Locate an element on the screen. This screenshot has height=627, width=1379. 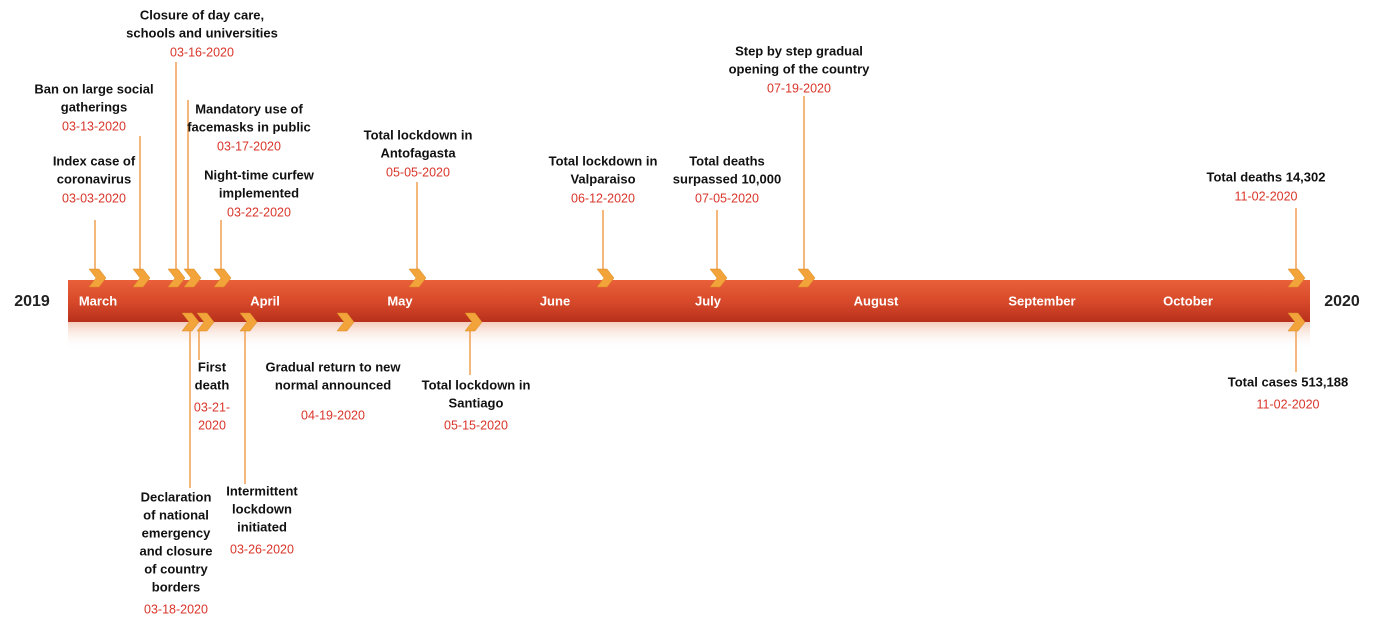
event-label: Total cases 513,188 is located at coordinates (1288, 381).